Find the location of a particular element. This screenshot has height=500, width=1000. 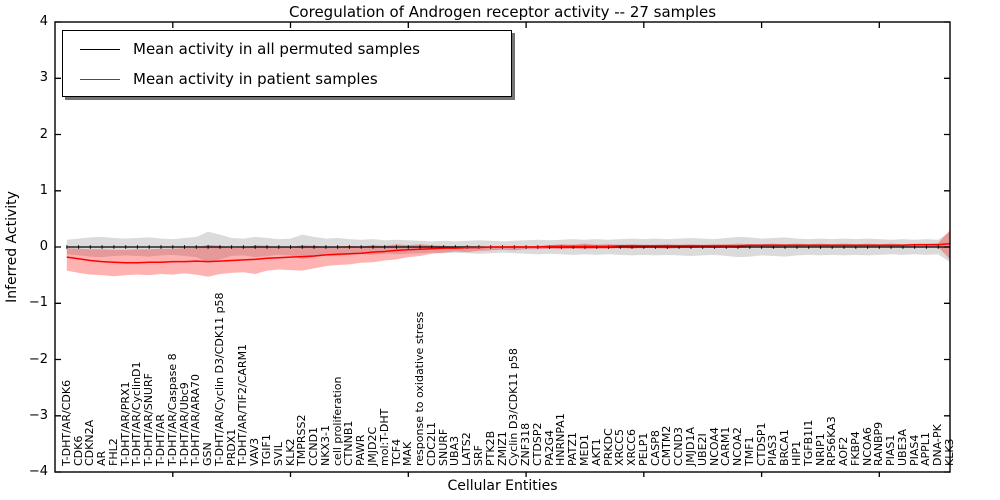

x-tick-label: CTDSP2 is located at coordinates (537, 444).